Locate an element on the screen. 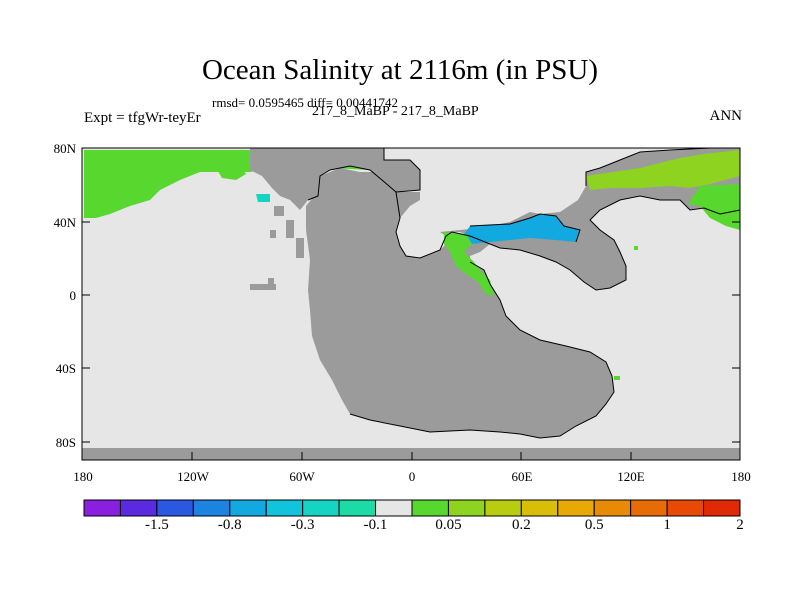  colorbar-label: -0.1 is located at coordinates (375, 525).